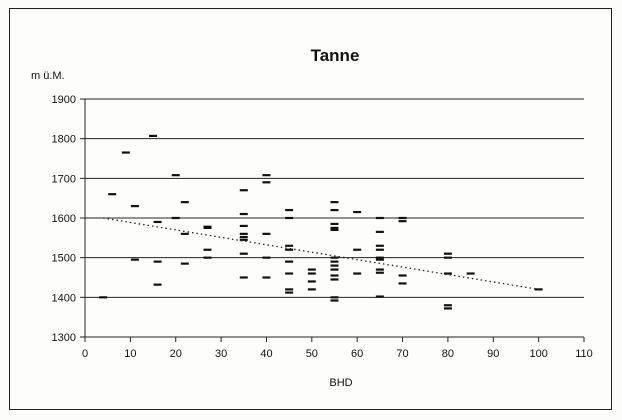 Image resolution: width=622 pixels, height=420 pixels. I want to click on trendline, so click(321, 254).